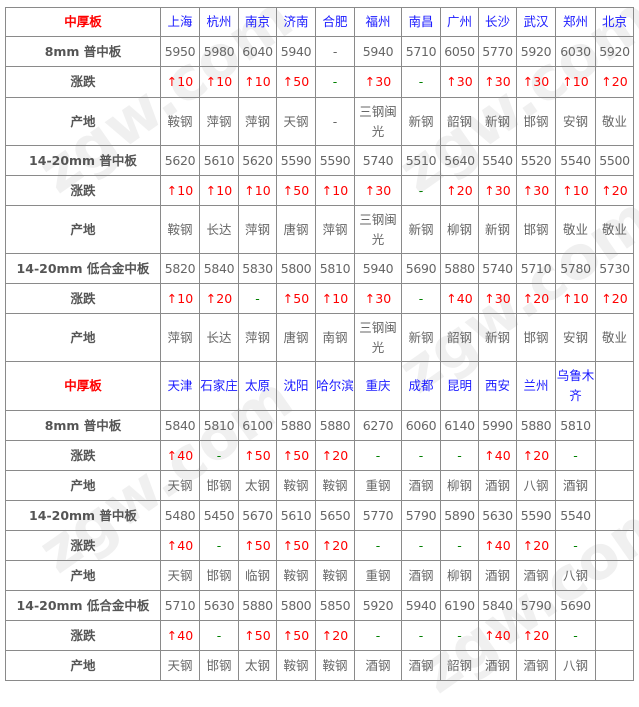  Describe the element at coordinates (459, 386) in the screenshot. I see `city-header: 昆明` at that location.